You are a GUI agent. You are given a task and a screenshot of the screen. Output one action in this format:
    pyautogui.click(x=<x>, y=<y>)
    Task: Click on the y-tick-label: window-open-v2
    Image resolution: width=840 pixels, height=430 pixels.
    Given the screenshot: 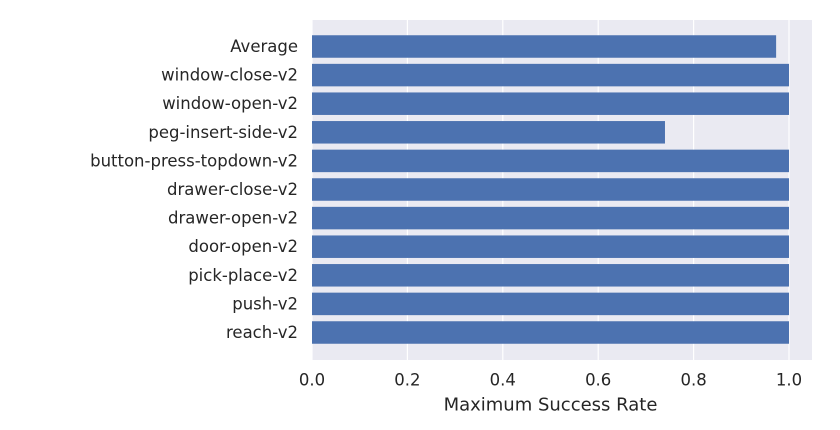 What is the action you would take?
    pyautogui.click(x=230, y=103)
    